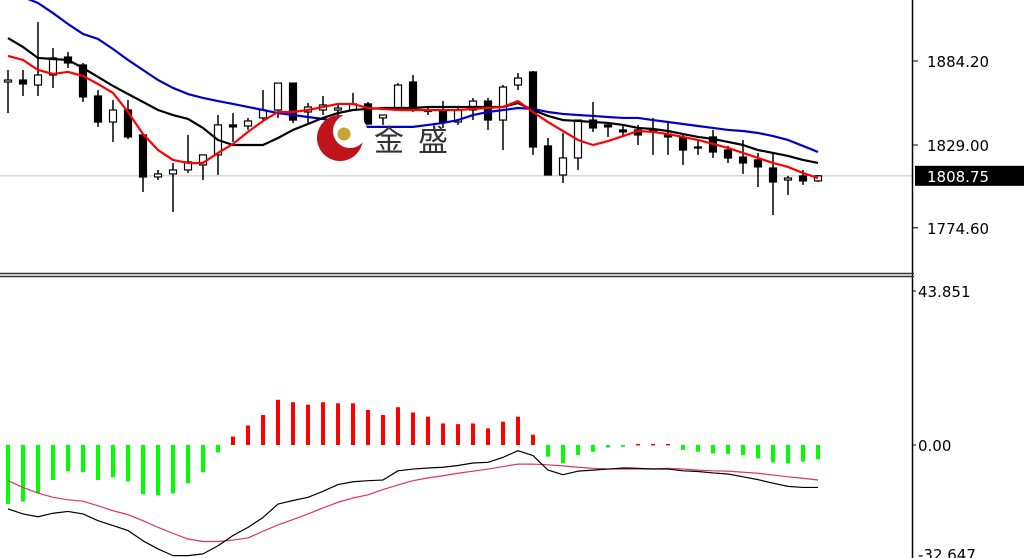 This screenshot has height=558, width=1024. I want to click on macd-tick-label: -32.647, so click(947, 552).